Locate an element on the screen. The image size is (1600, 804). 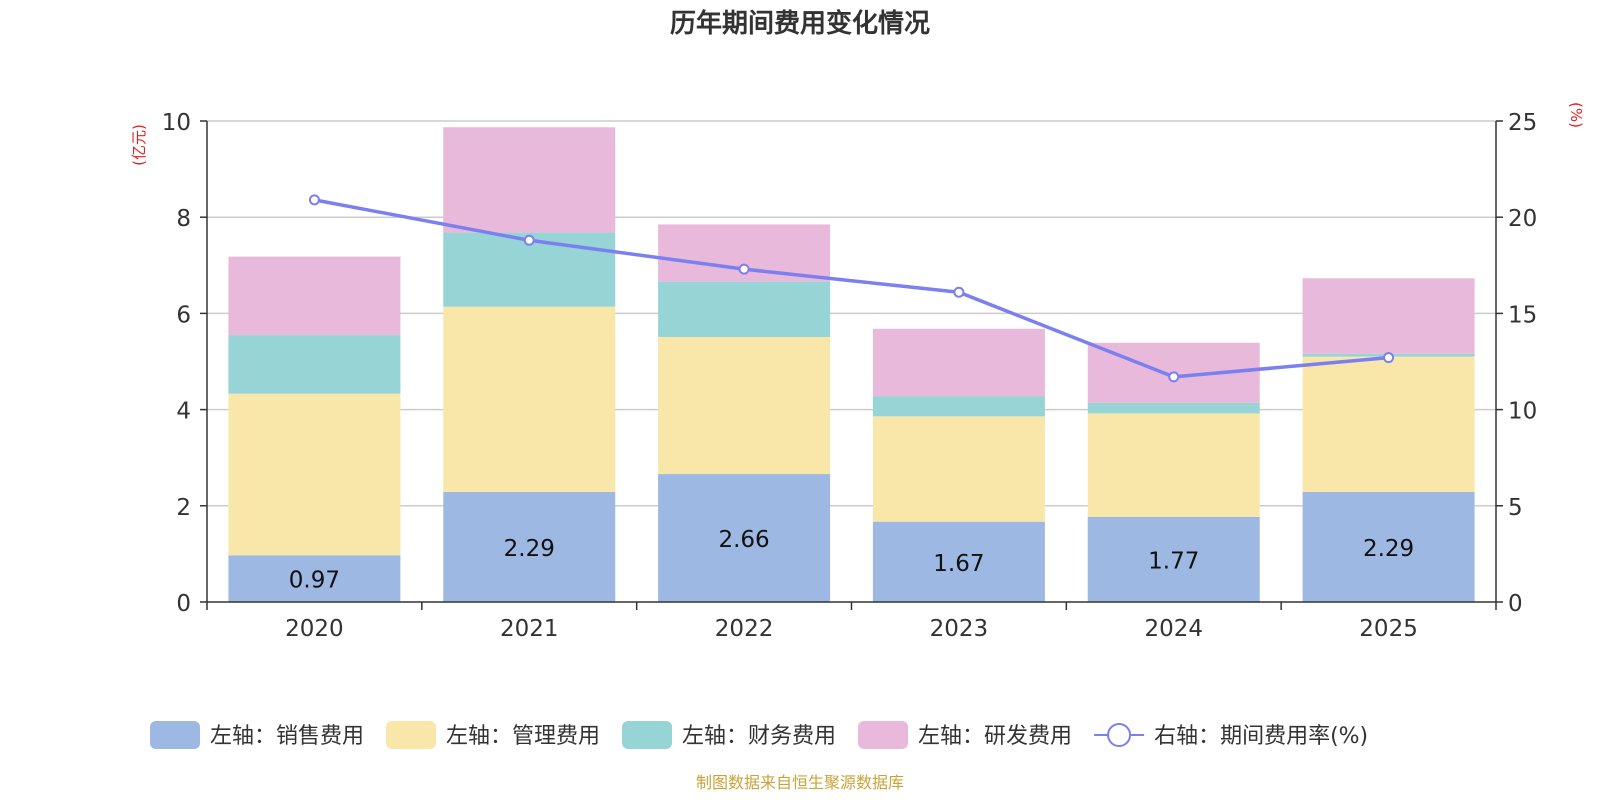
legend-label: 左轴：财务费用 is located at coordinates (759, 736).